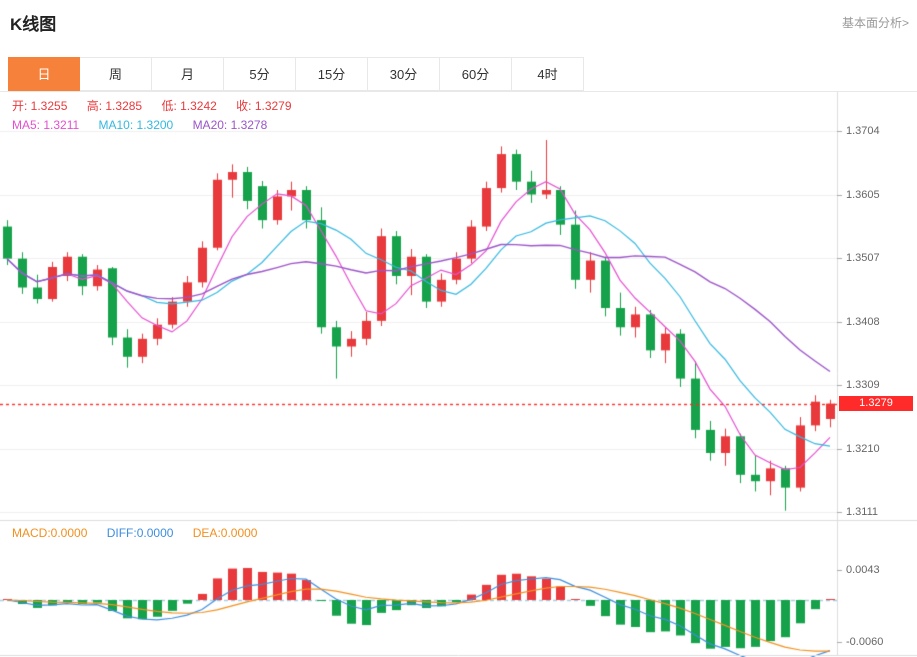  I want to click on tab-day: 日, so click(44, 74).